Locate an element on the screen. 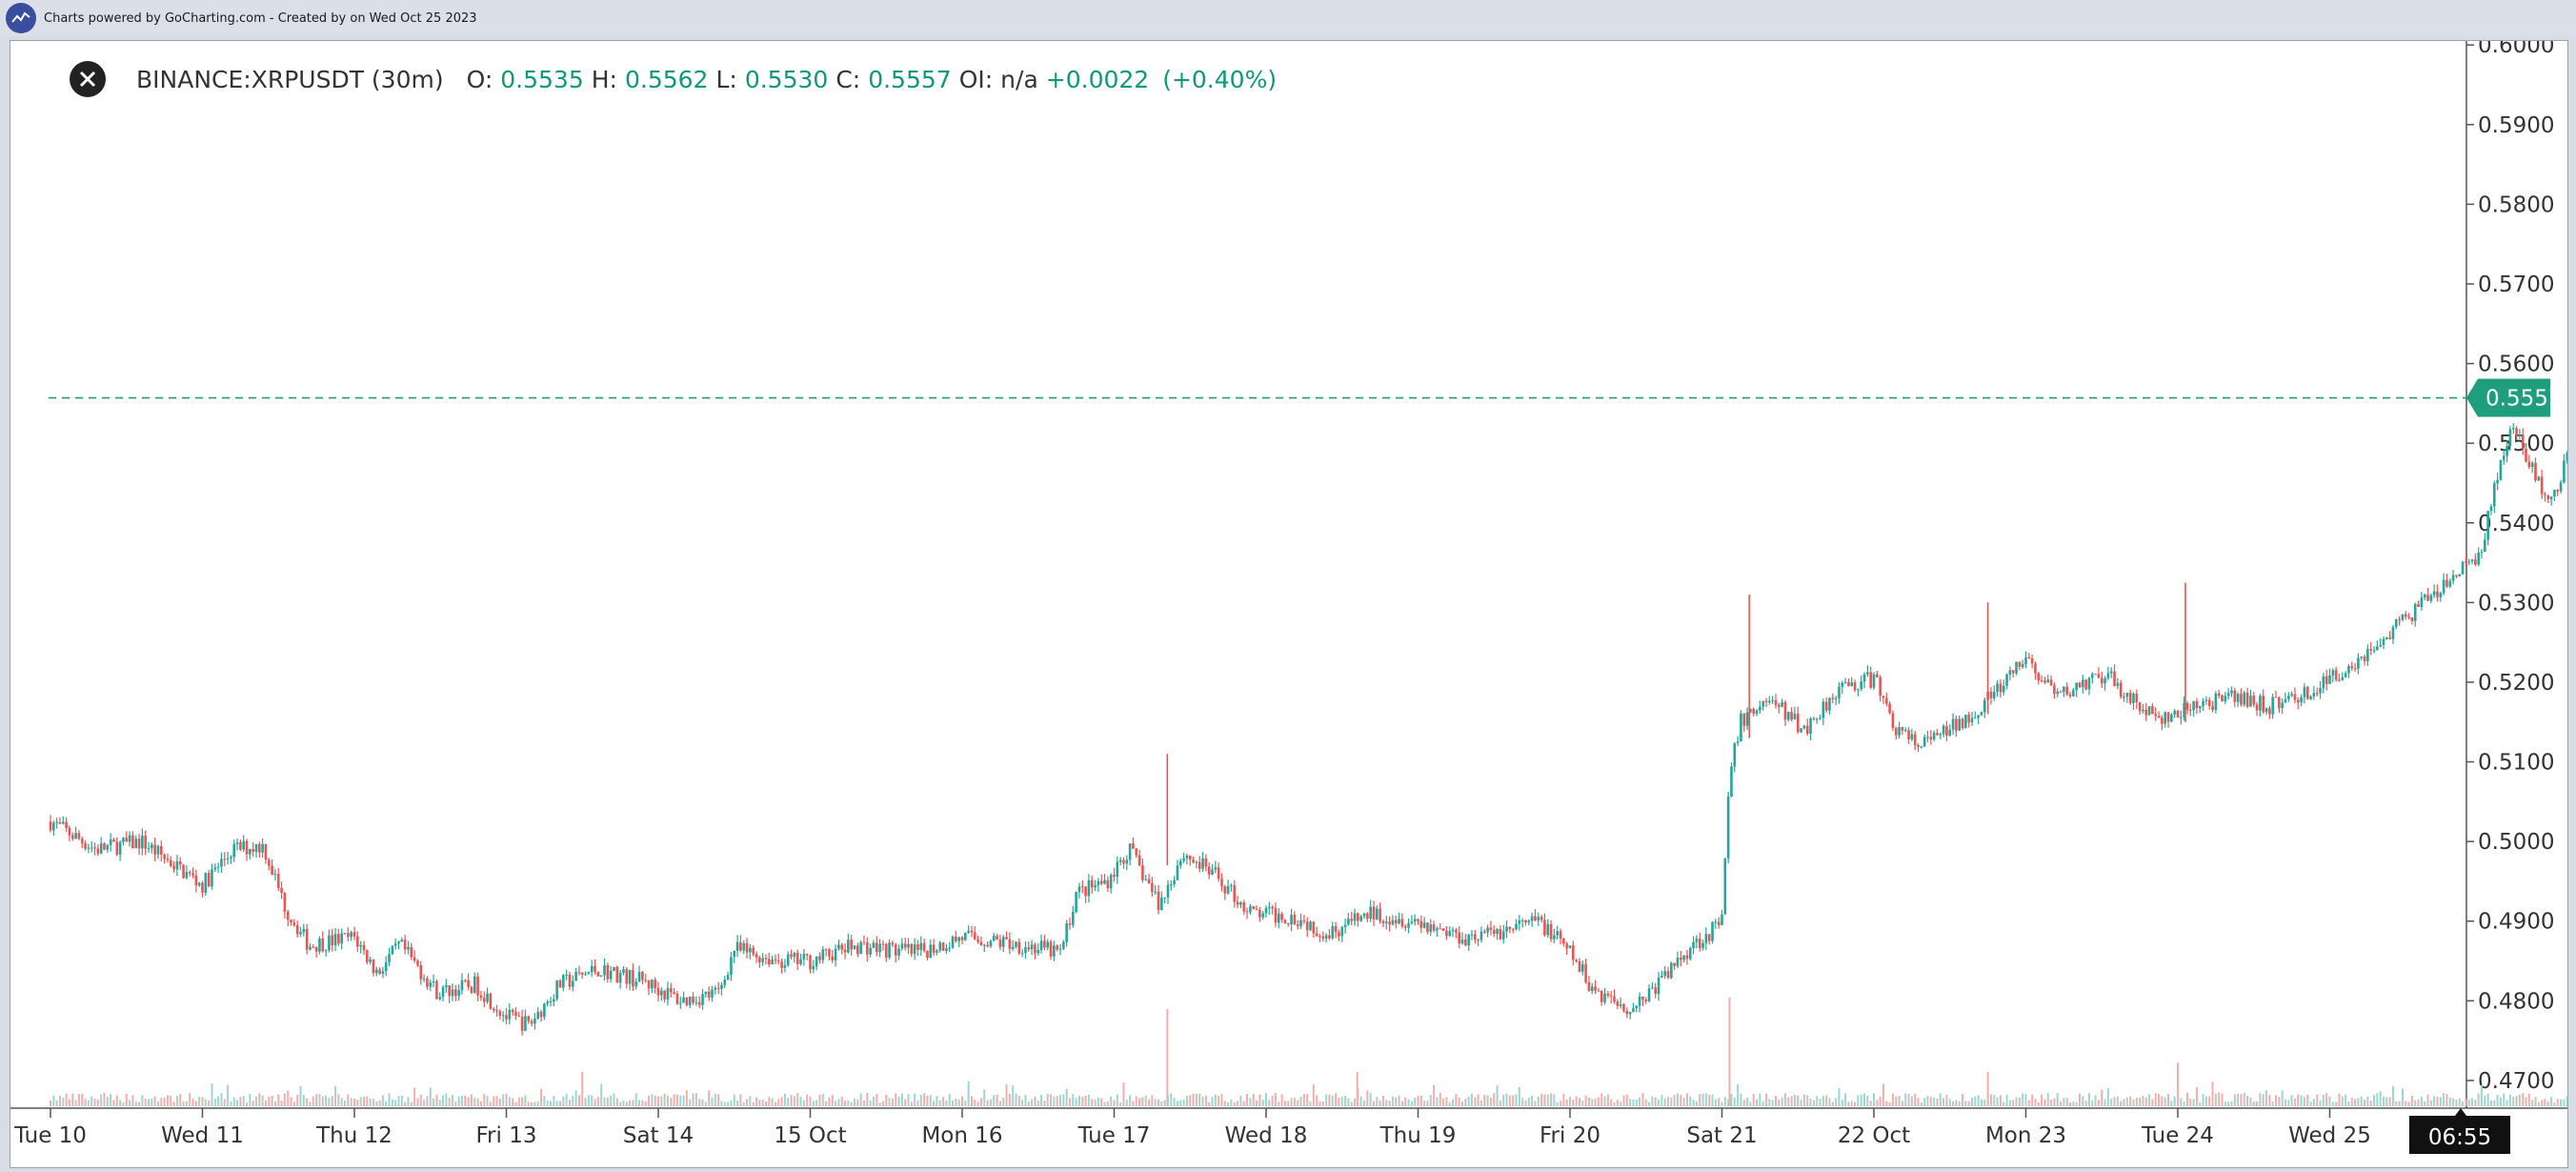 The width and height of the screenshot is (2576, 1172). close-value: 0.5557 is located at coordinates (910, 79).